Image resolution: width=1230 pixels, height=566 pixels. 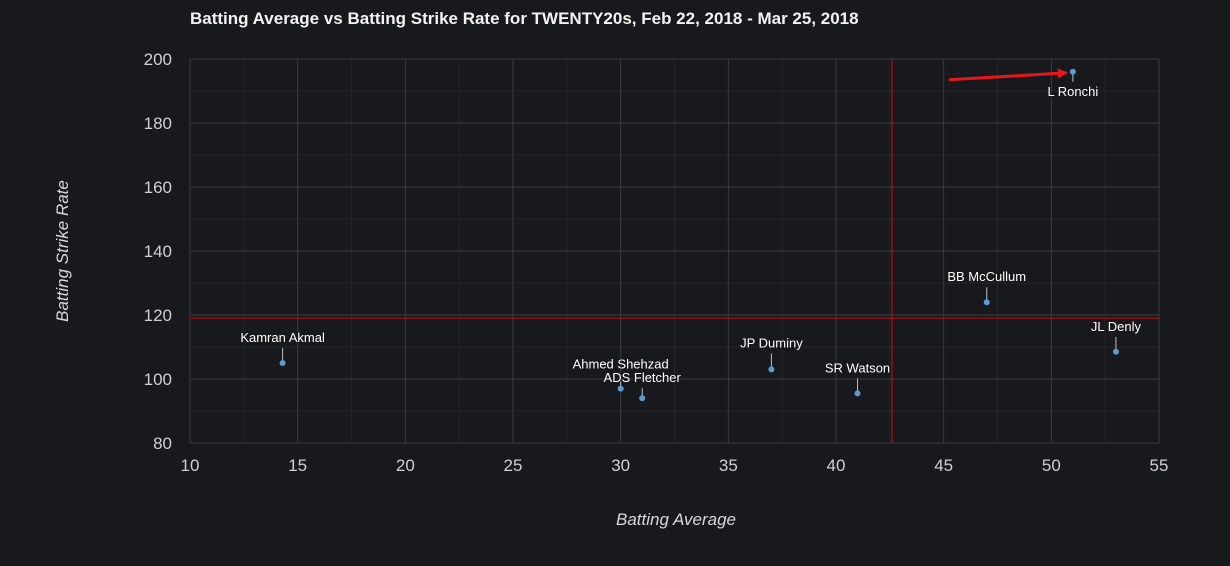 I want to click on x-tick-label: 15, so click(x=297, y=465).